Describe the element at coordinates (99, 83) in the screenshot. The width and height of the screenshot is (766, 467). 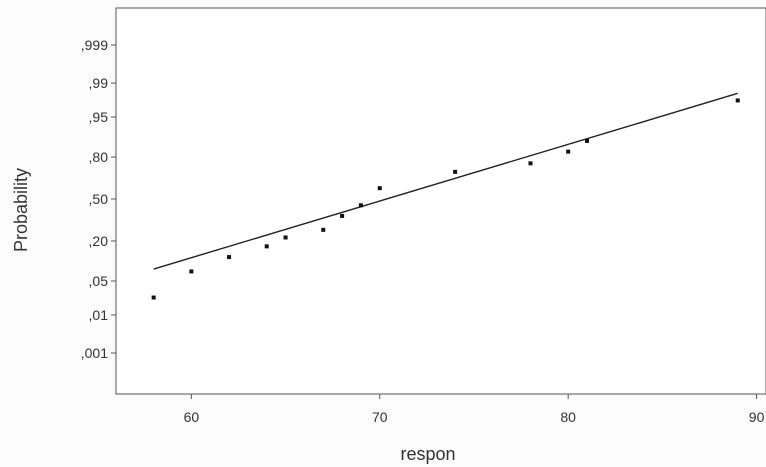
I see `y-tick-label: ,99` at that location.